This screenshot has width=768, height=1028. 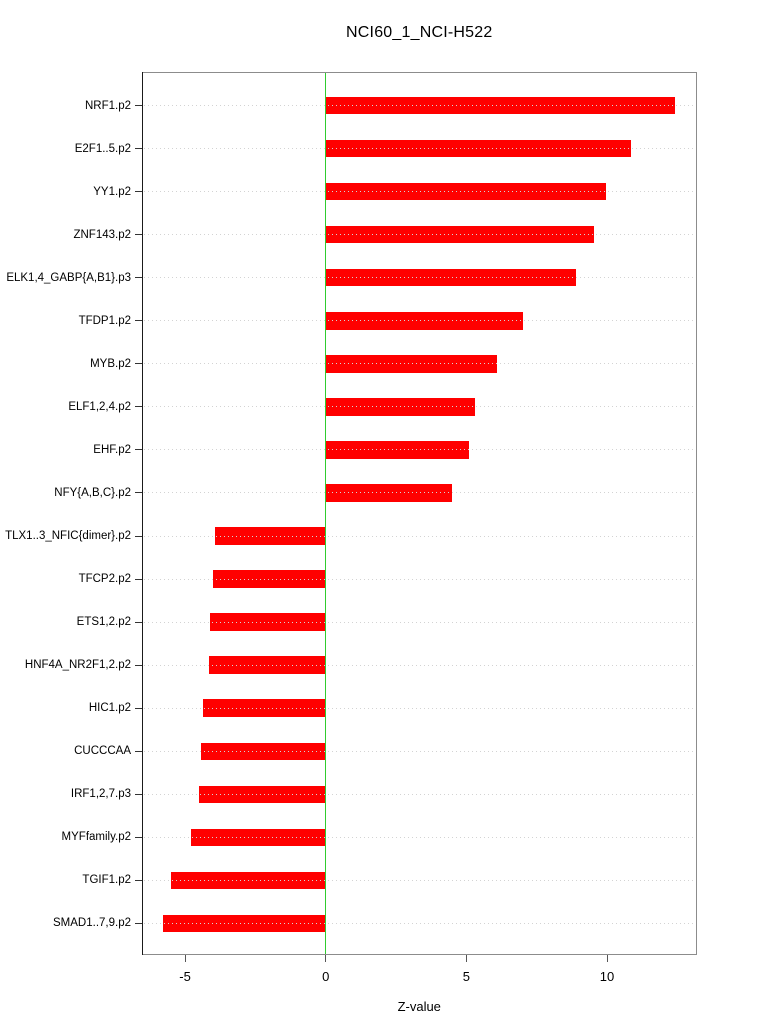 I want to click on category-label: MYFfamily.p2, so click(x=96, y=837).